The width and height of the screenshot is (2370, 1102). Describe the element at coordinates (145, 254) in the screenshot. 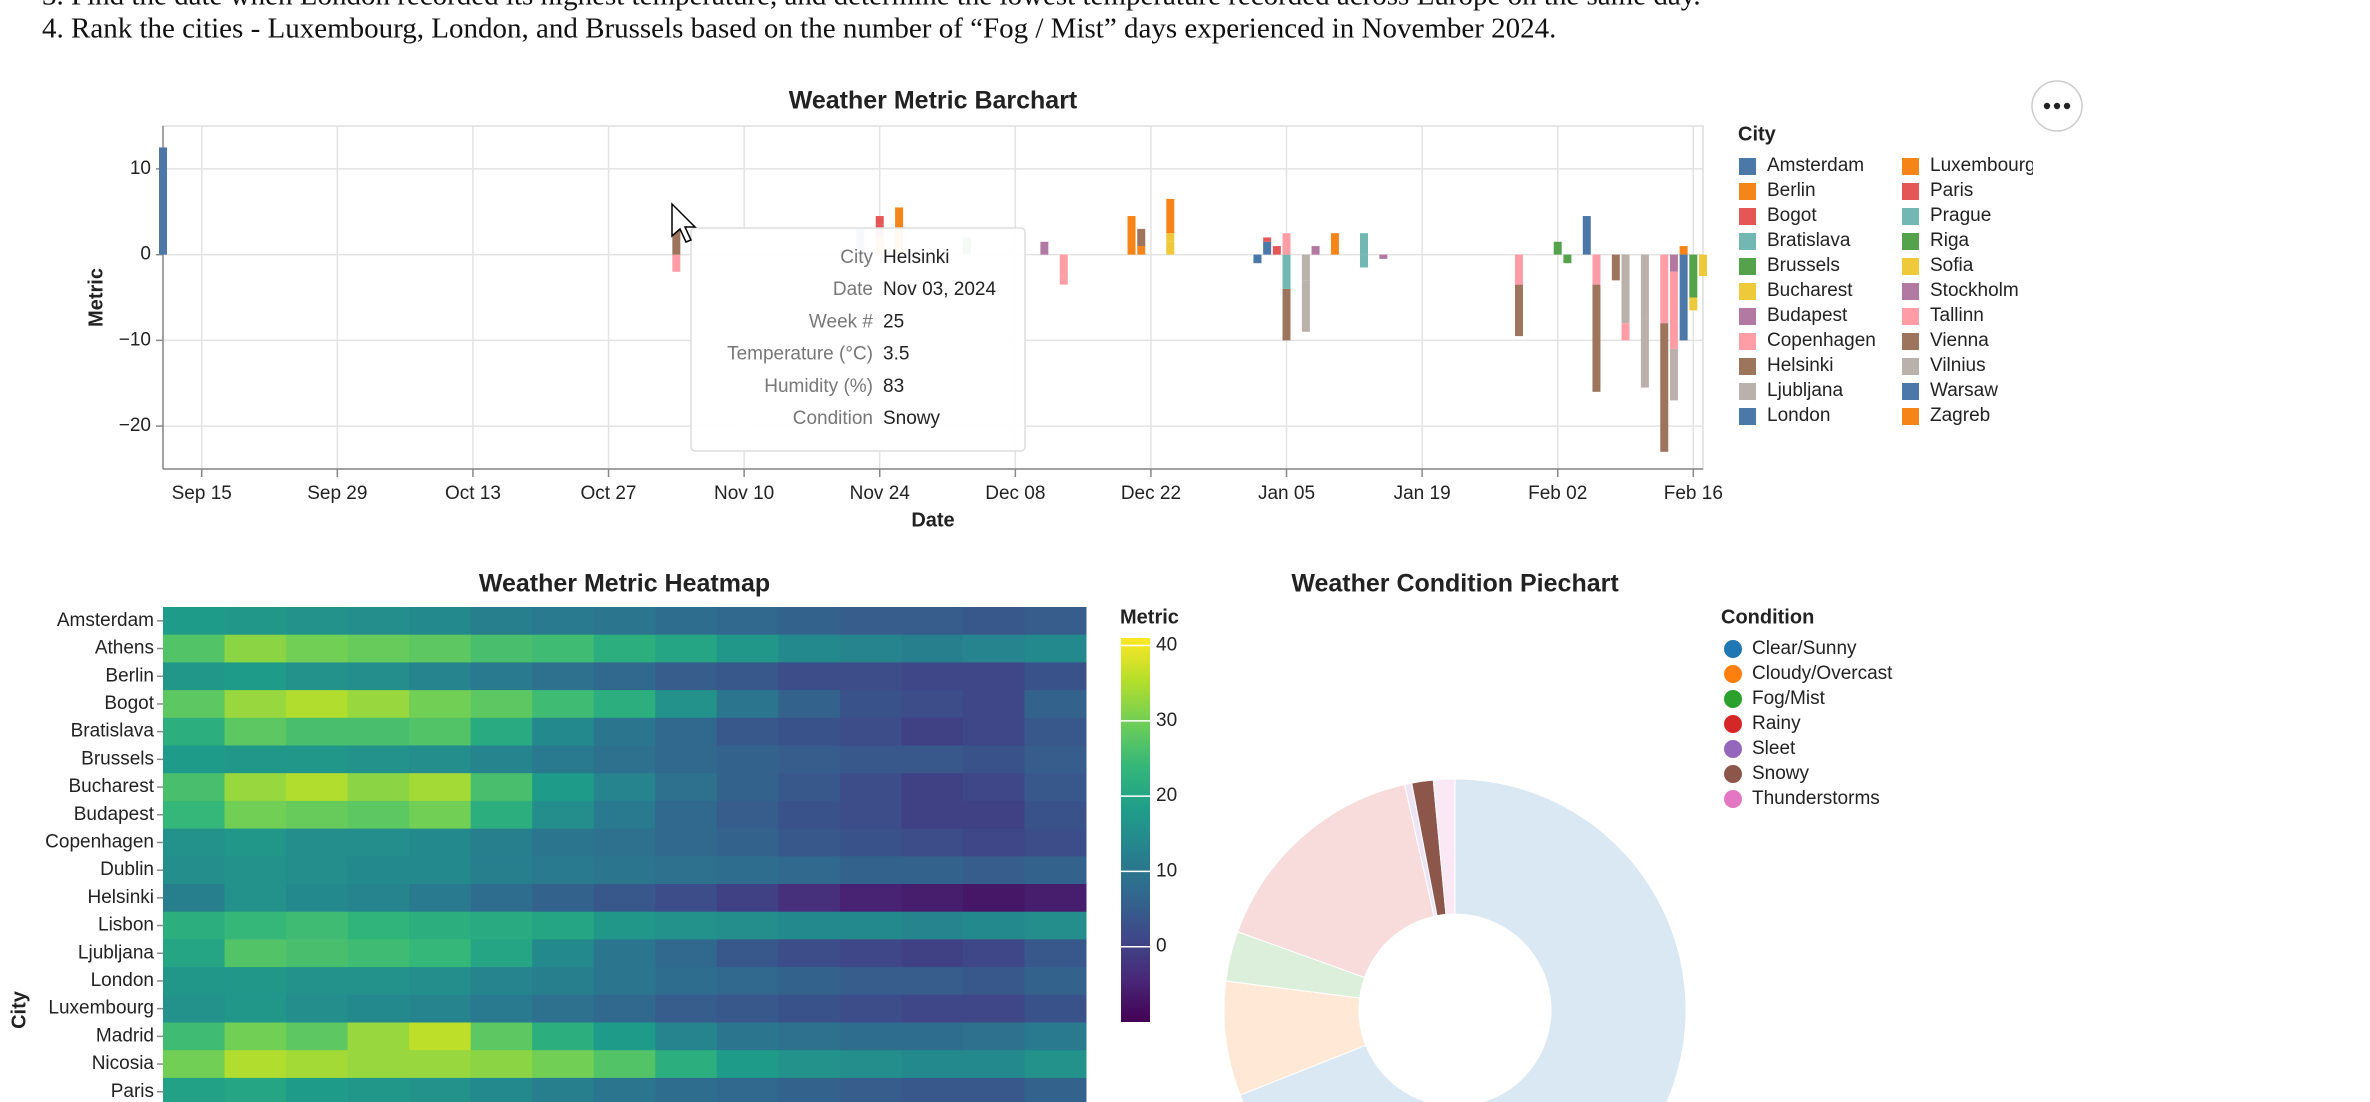

I see `y-tick-label: 0` at that location.